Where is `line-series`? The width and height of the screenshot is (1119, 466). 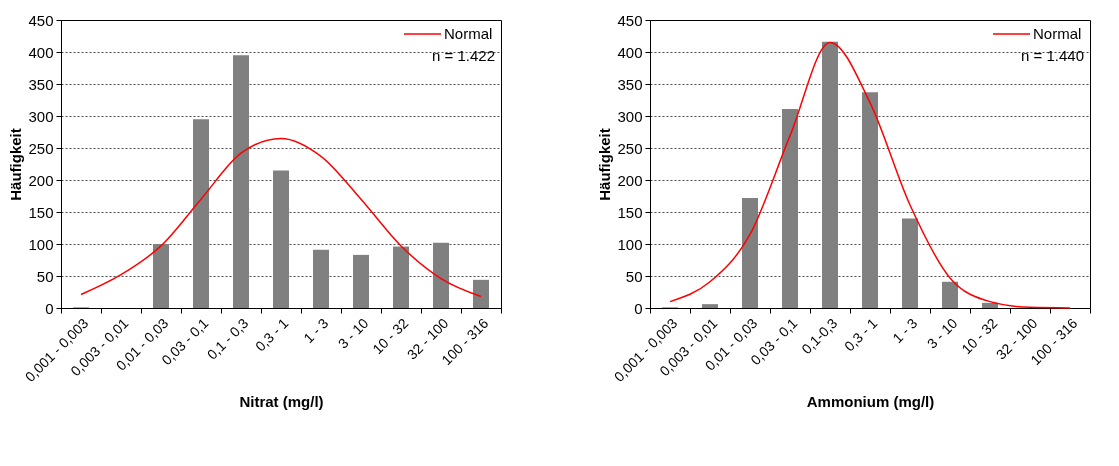
line-series is located at coordinates (281, 217).